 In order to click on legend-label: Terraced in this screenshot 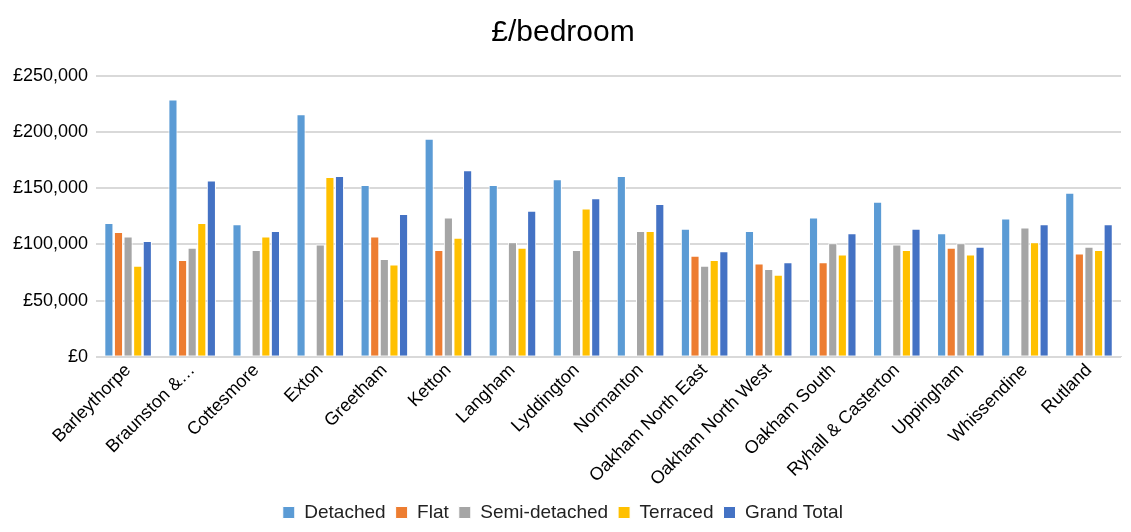, I will do `click(676, 511)`.